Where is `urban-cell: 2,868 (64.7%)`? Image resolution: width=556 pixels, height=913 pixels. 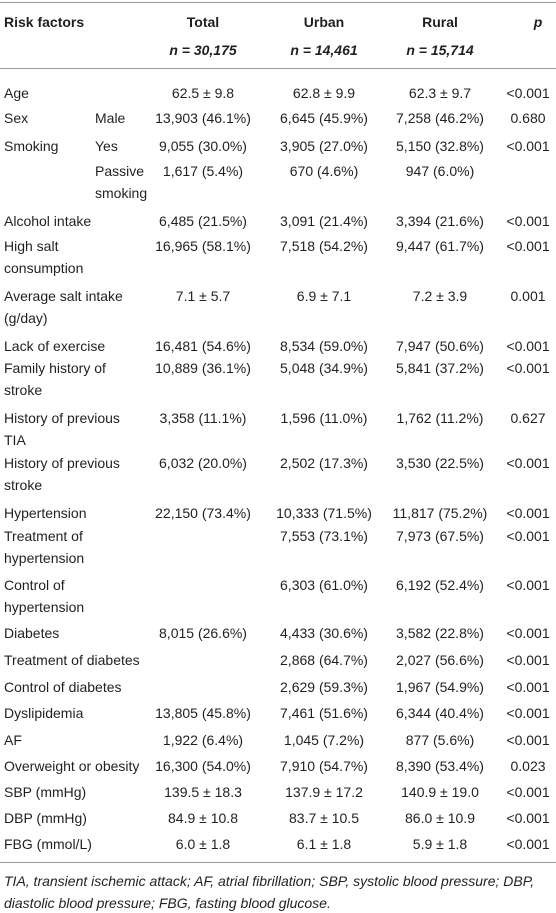 urban-cell: 2,868 (64.7%) is located at coordinates (324, 660).